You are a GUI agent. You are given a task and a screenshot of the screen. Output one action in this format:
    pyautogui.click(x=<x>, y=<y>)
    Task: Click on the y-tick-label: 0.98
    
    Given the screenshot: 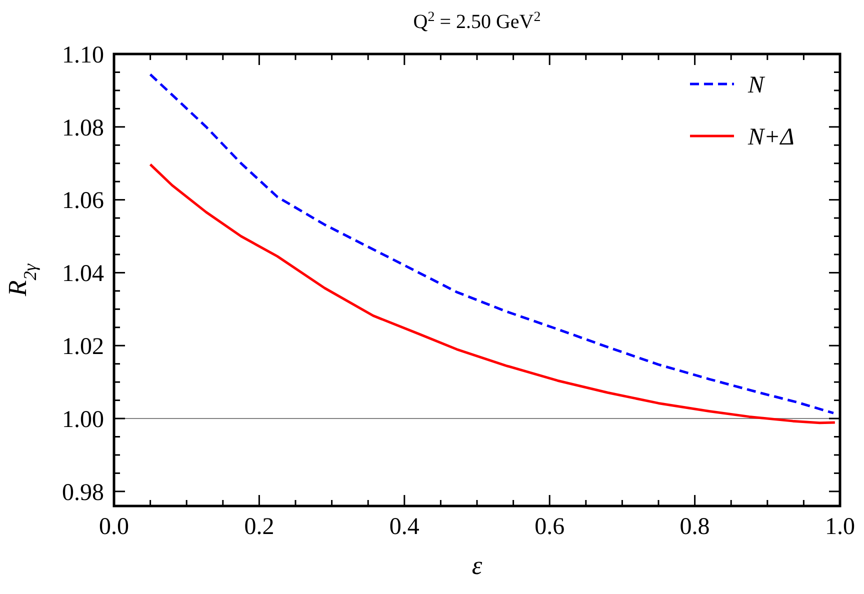 What is the action you would take?
    pyautogui.click(x=83, y=493)
    